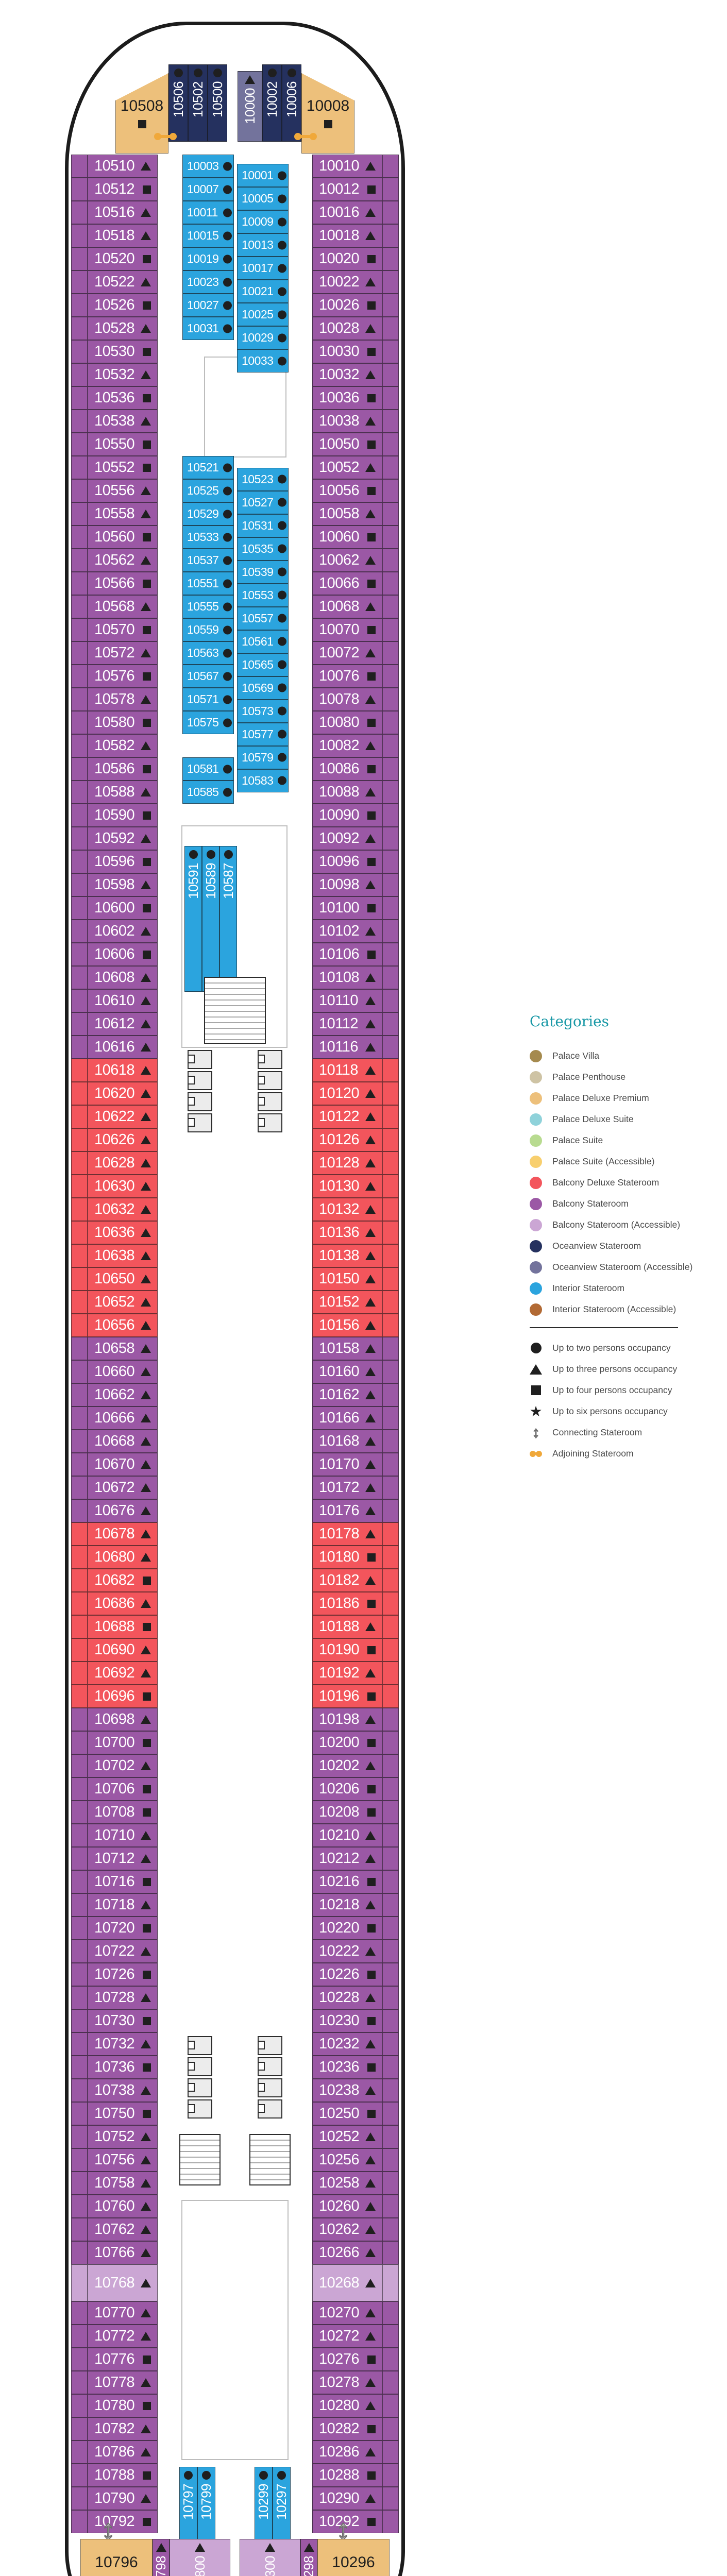 Image resolution: width=727 pixels, height=2576 pixels. What do you see at coordinates (114, 2160) in the screenshot?
I see `cabin-10756: 10756` at bounding box center [114, 2160].